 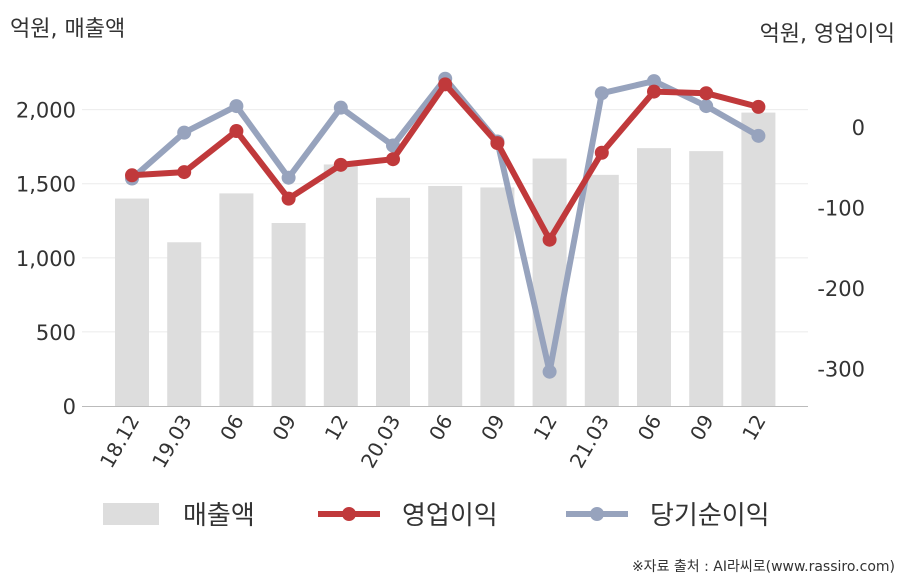 I want to click on left-tick-label: 1,000, so click(x=46, y=259).